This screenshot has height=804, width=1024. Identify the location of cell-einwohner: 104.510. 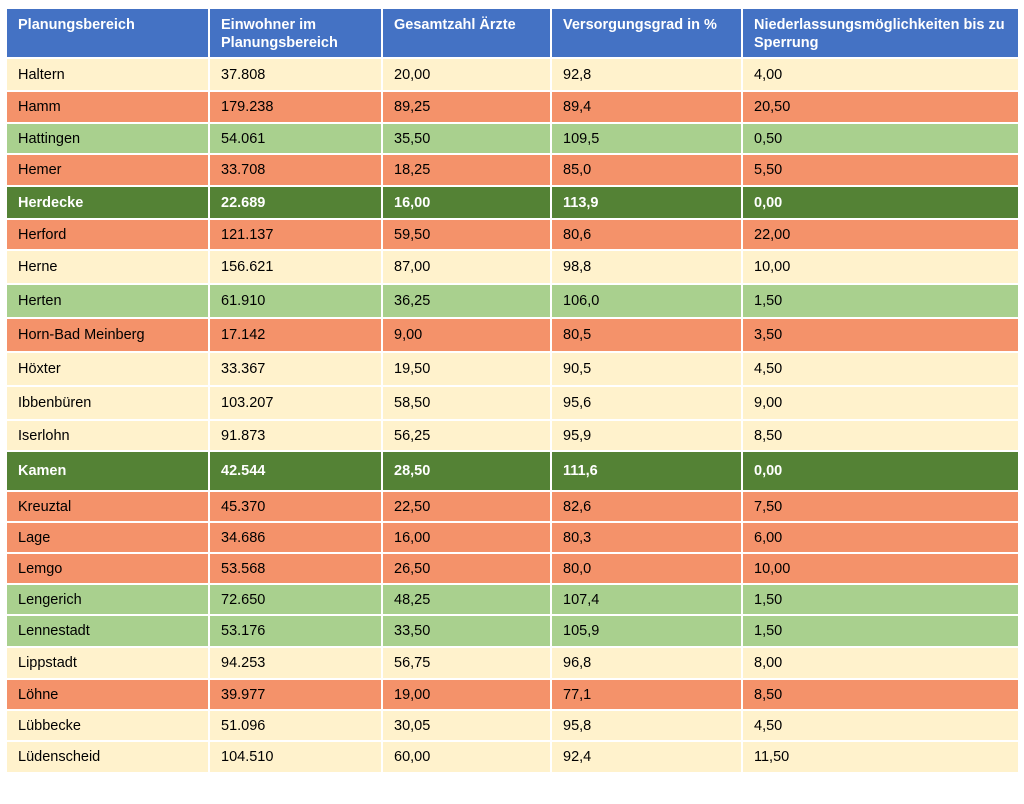
(295, 757).